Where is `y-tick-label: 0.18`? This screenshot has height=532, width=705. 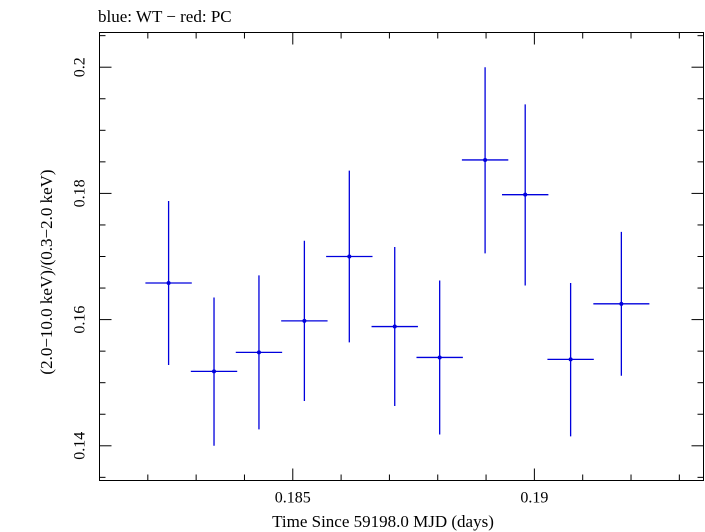 y-tick-label: 0.18 is located at coordinates (80, 193).